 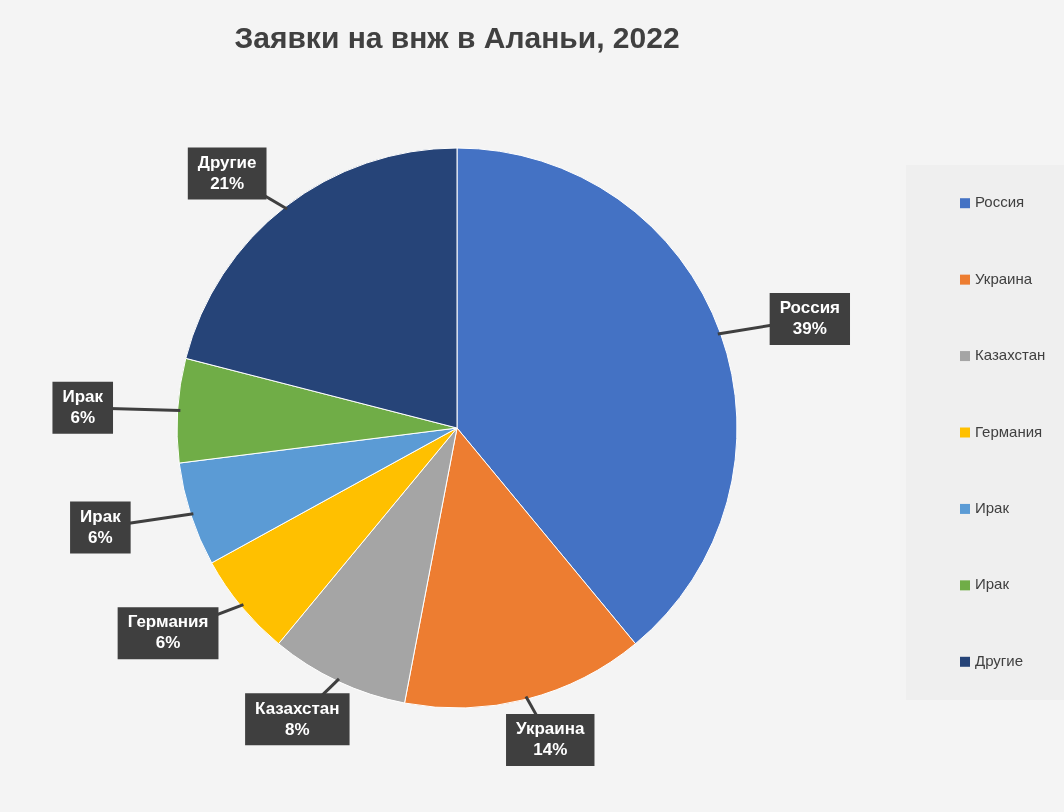 What do you see at coordinates (1009, 431) in the screenshot?
I see `legend-label: Германия` at bounding box center [1009, 431].